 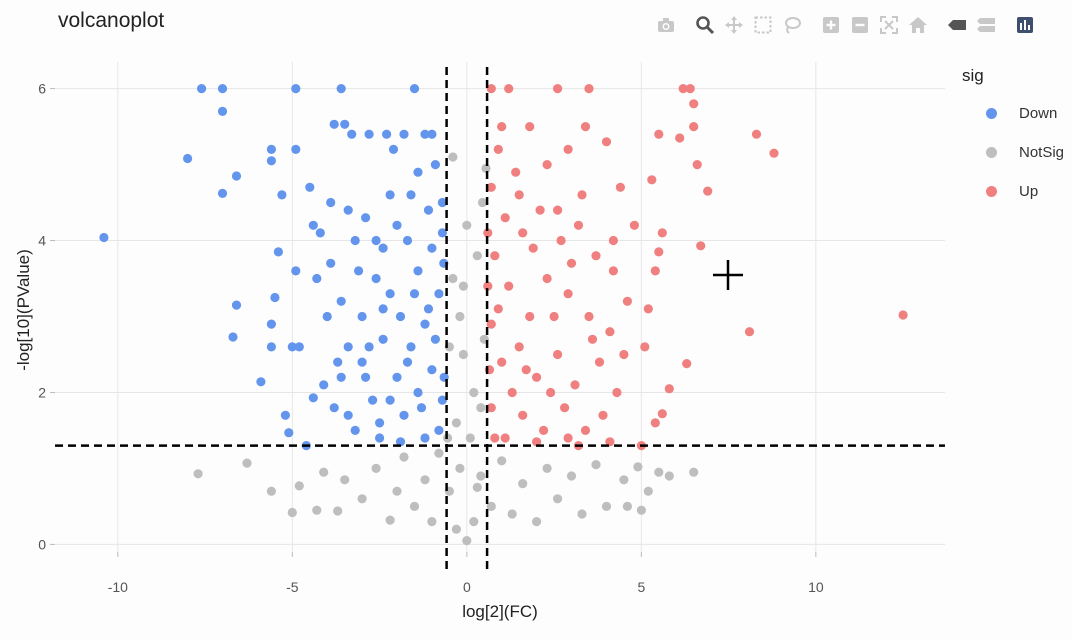 What do you see at coordinates (1025, 25) in the screenshot?
I see `plotly-logo-button` at bounding box center [1025, 25].